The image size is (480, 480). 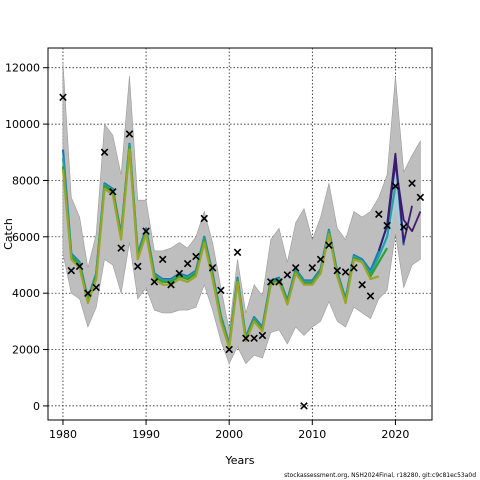 What do you see at coordinates (239, 460) in the screenshot?
I see `x-axis-title: Years` at bounding box center [239, 460].